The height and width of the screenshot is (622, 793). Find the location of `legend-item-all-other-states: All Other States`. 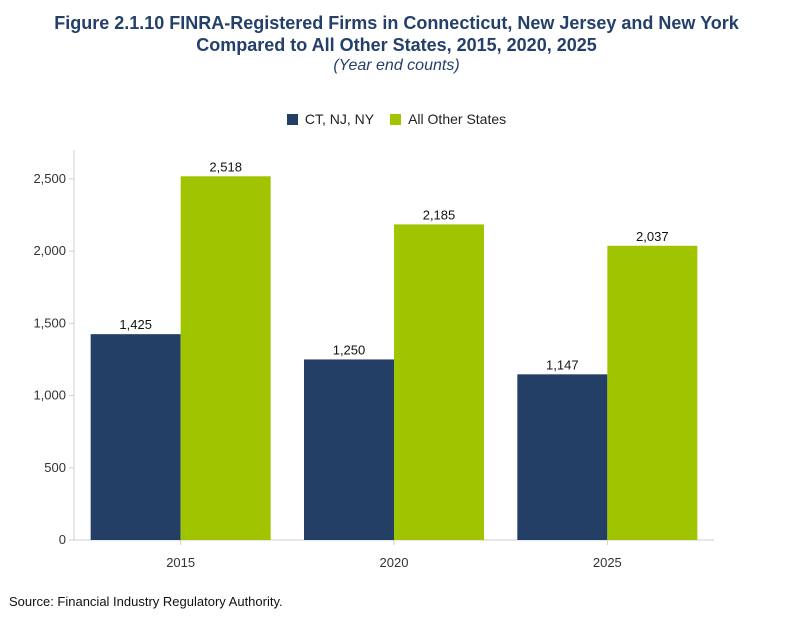

legend-item-all-other-states: All Other States is located at coordinates (448, 119).